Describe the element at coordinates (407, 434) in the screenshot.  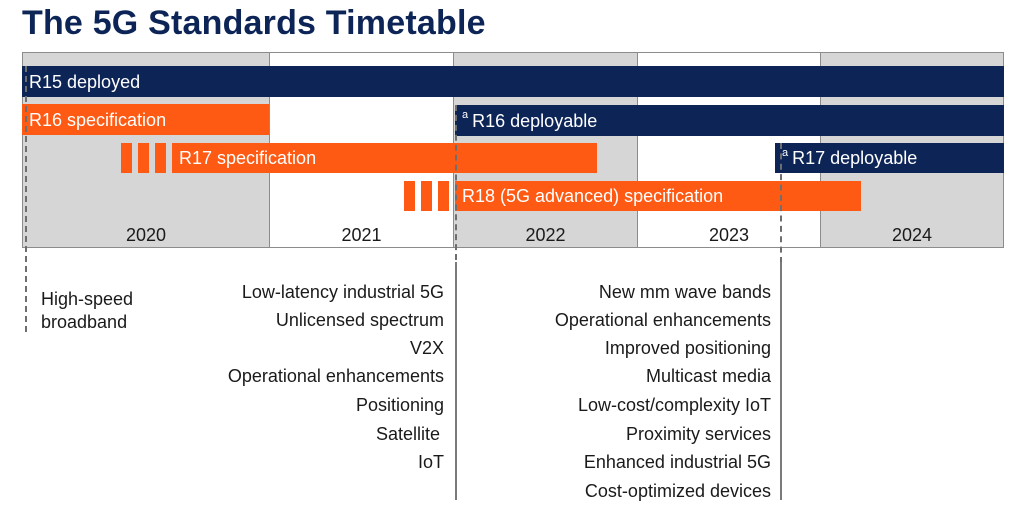
I see `r16-feature-item: Satellite` at that location.